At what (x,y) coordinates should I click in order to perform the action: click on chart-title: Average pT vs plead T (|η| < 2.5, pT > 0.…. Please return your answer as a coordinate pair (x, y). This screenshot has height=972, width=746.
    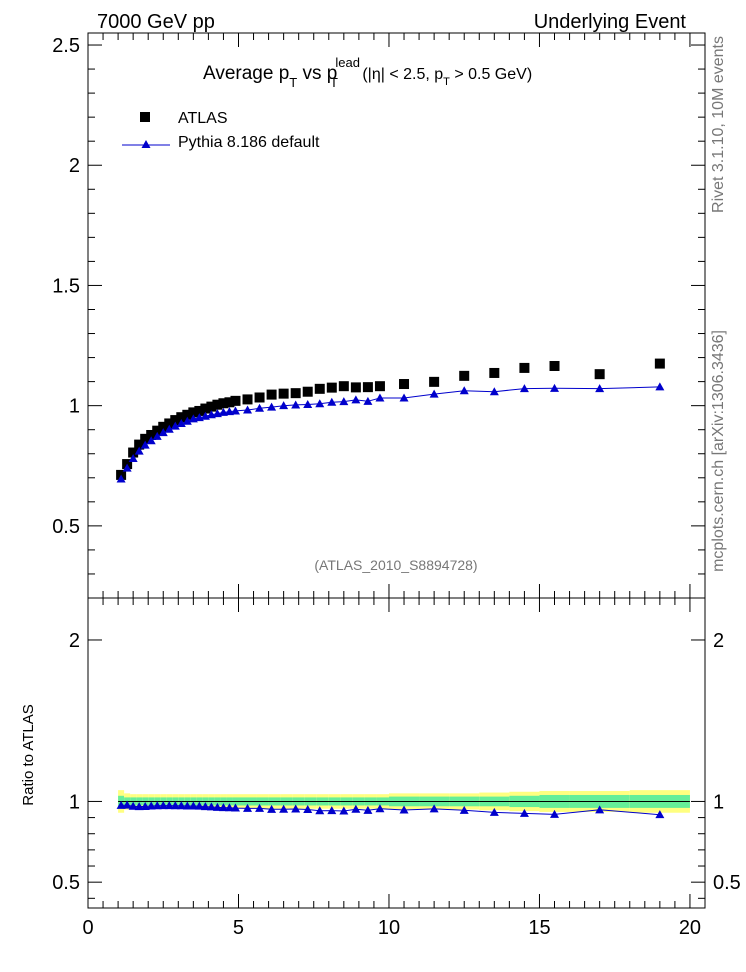
    Looking at the image, I should click on (367, 72).